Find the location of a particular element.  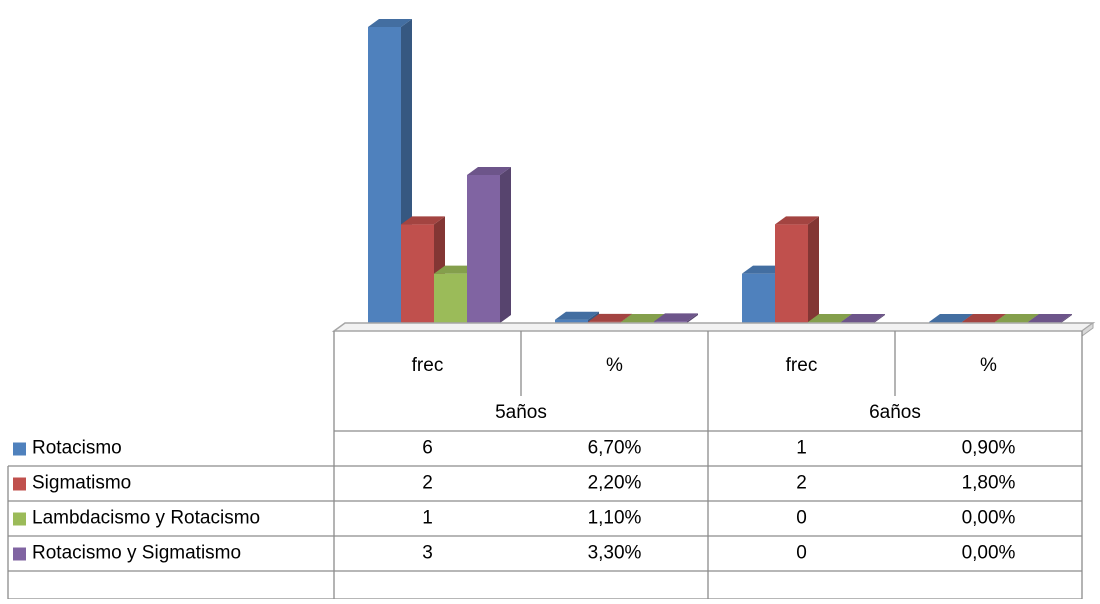

legend-label: Rotacismo is located at coordinates (77, 448).